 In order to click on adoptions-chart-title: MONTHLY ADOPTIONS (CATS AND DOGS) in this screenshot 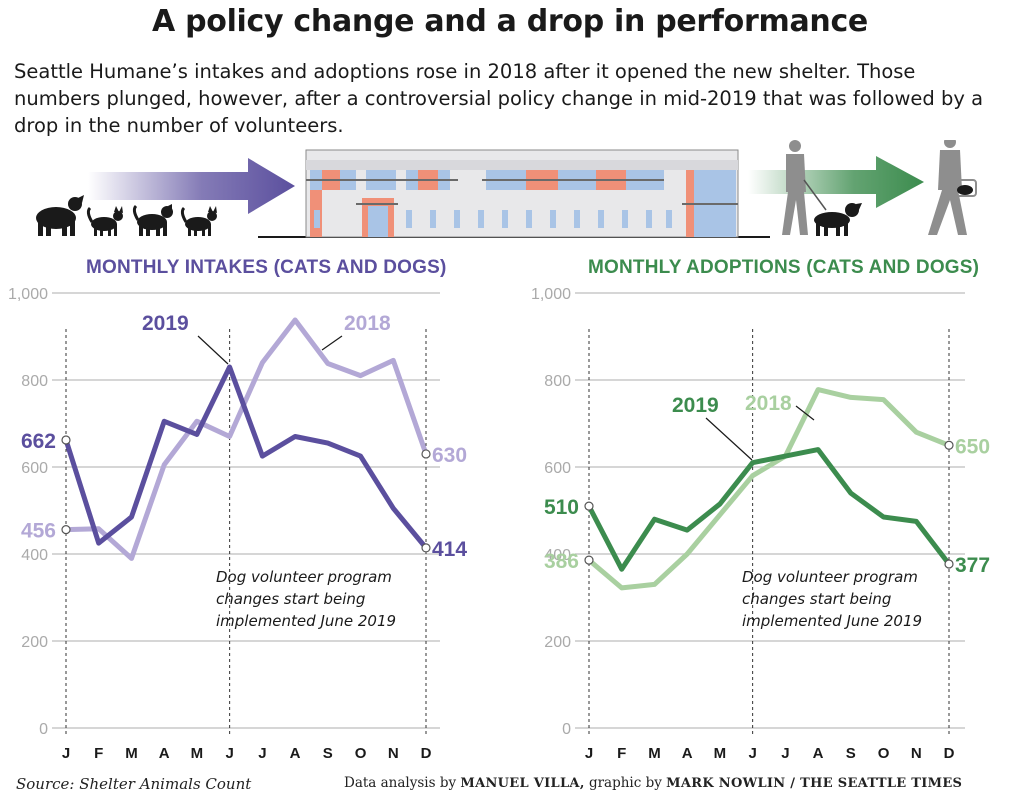, I will do `click(784, 267)`.